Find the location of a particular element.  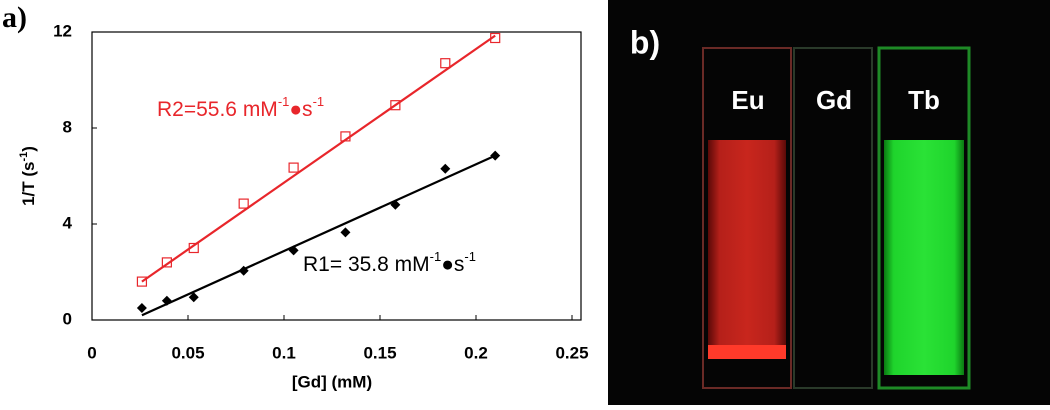

cuvette-label: Gd is located at coordinates (834, 100).